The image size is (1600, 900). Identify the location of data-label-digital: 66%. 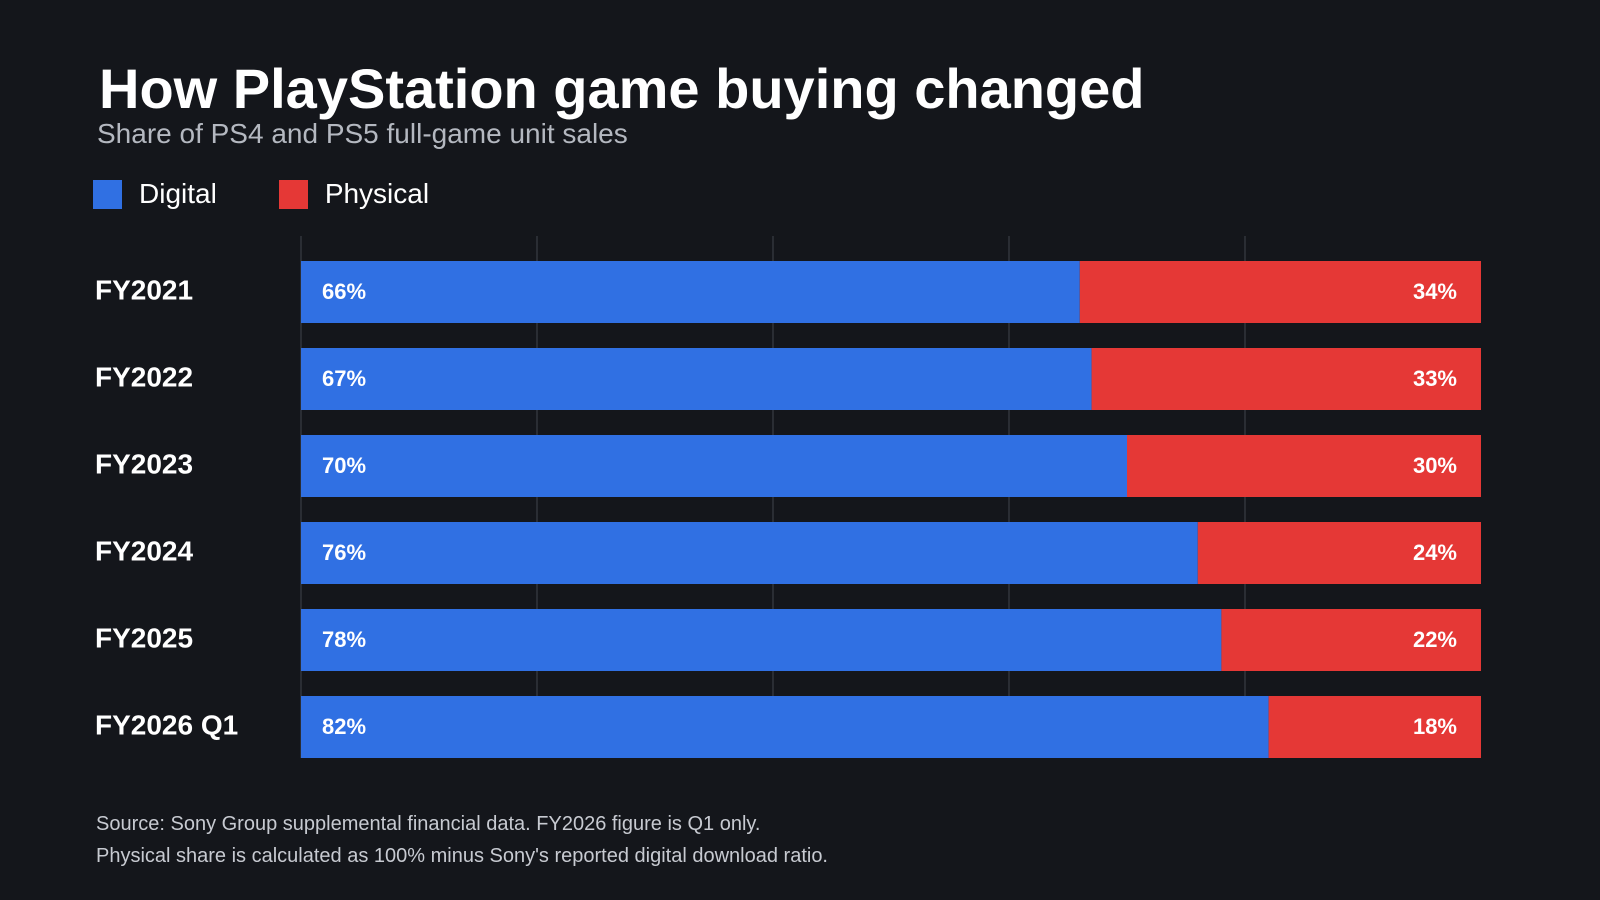
(344, 291).